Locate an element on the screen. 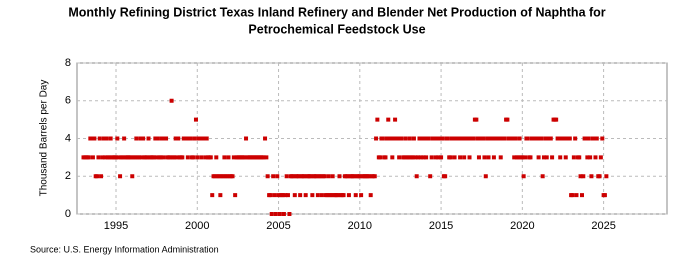  y-tick-label: 2 is located at coordinates (68, 176).